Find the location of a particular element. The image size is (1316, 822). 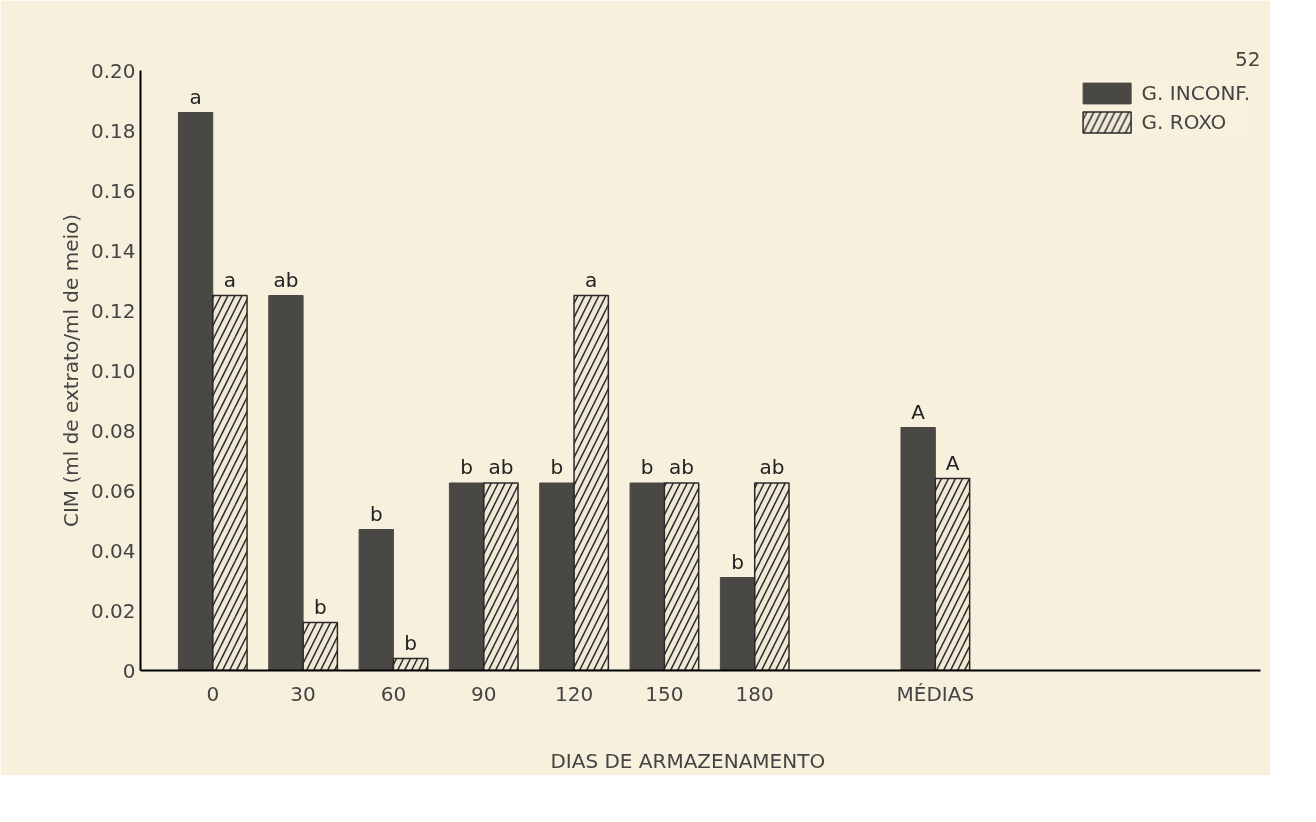

y-tick-label: 0.18 is located at coordinates (113, 130).